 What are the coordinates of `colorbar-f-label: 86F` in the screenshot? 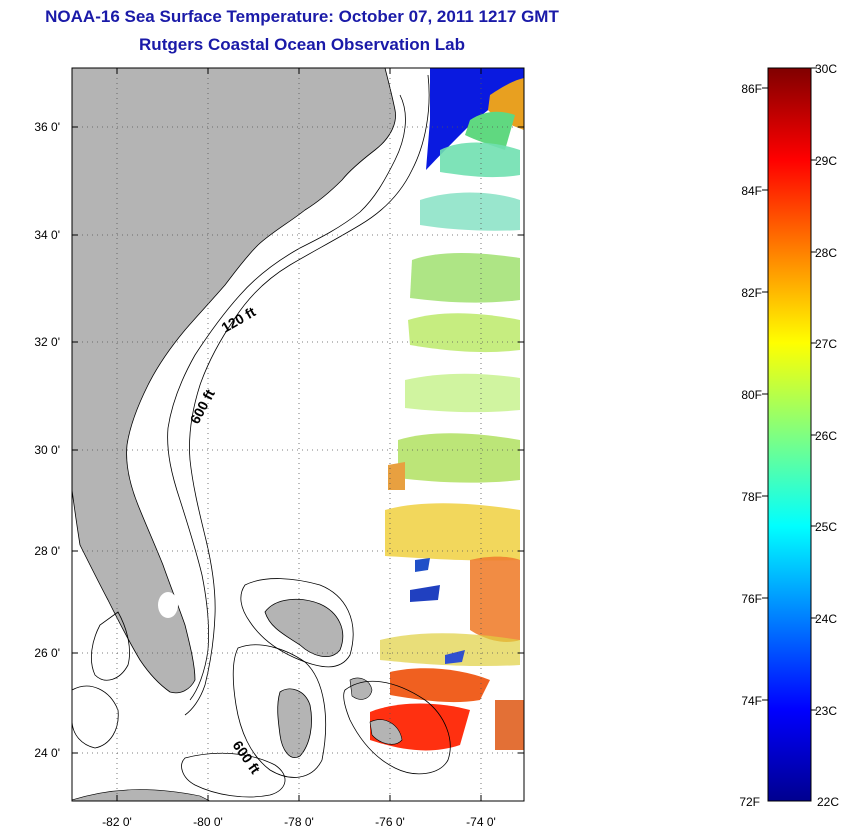 It's located at (751, 89).